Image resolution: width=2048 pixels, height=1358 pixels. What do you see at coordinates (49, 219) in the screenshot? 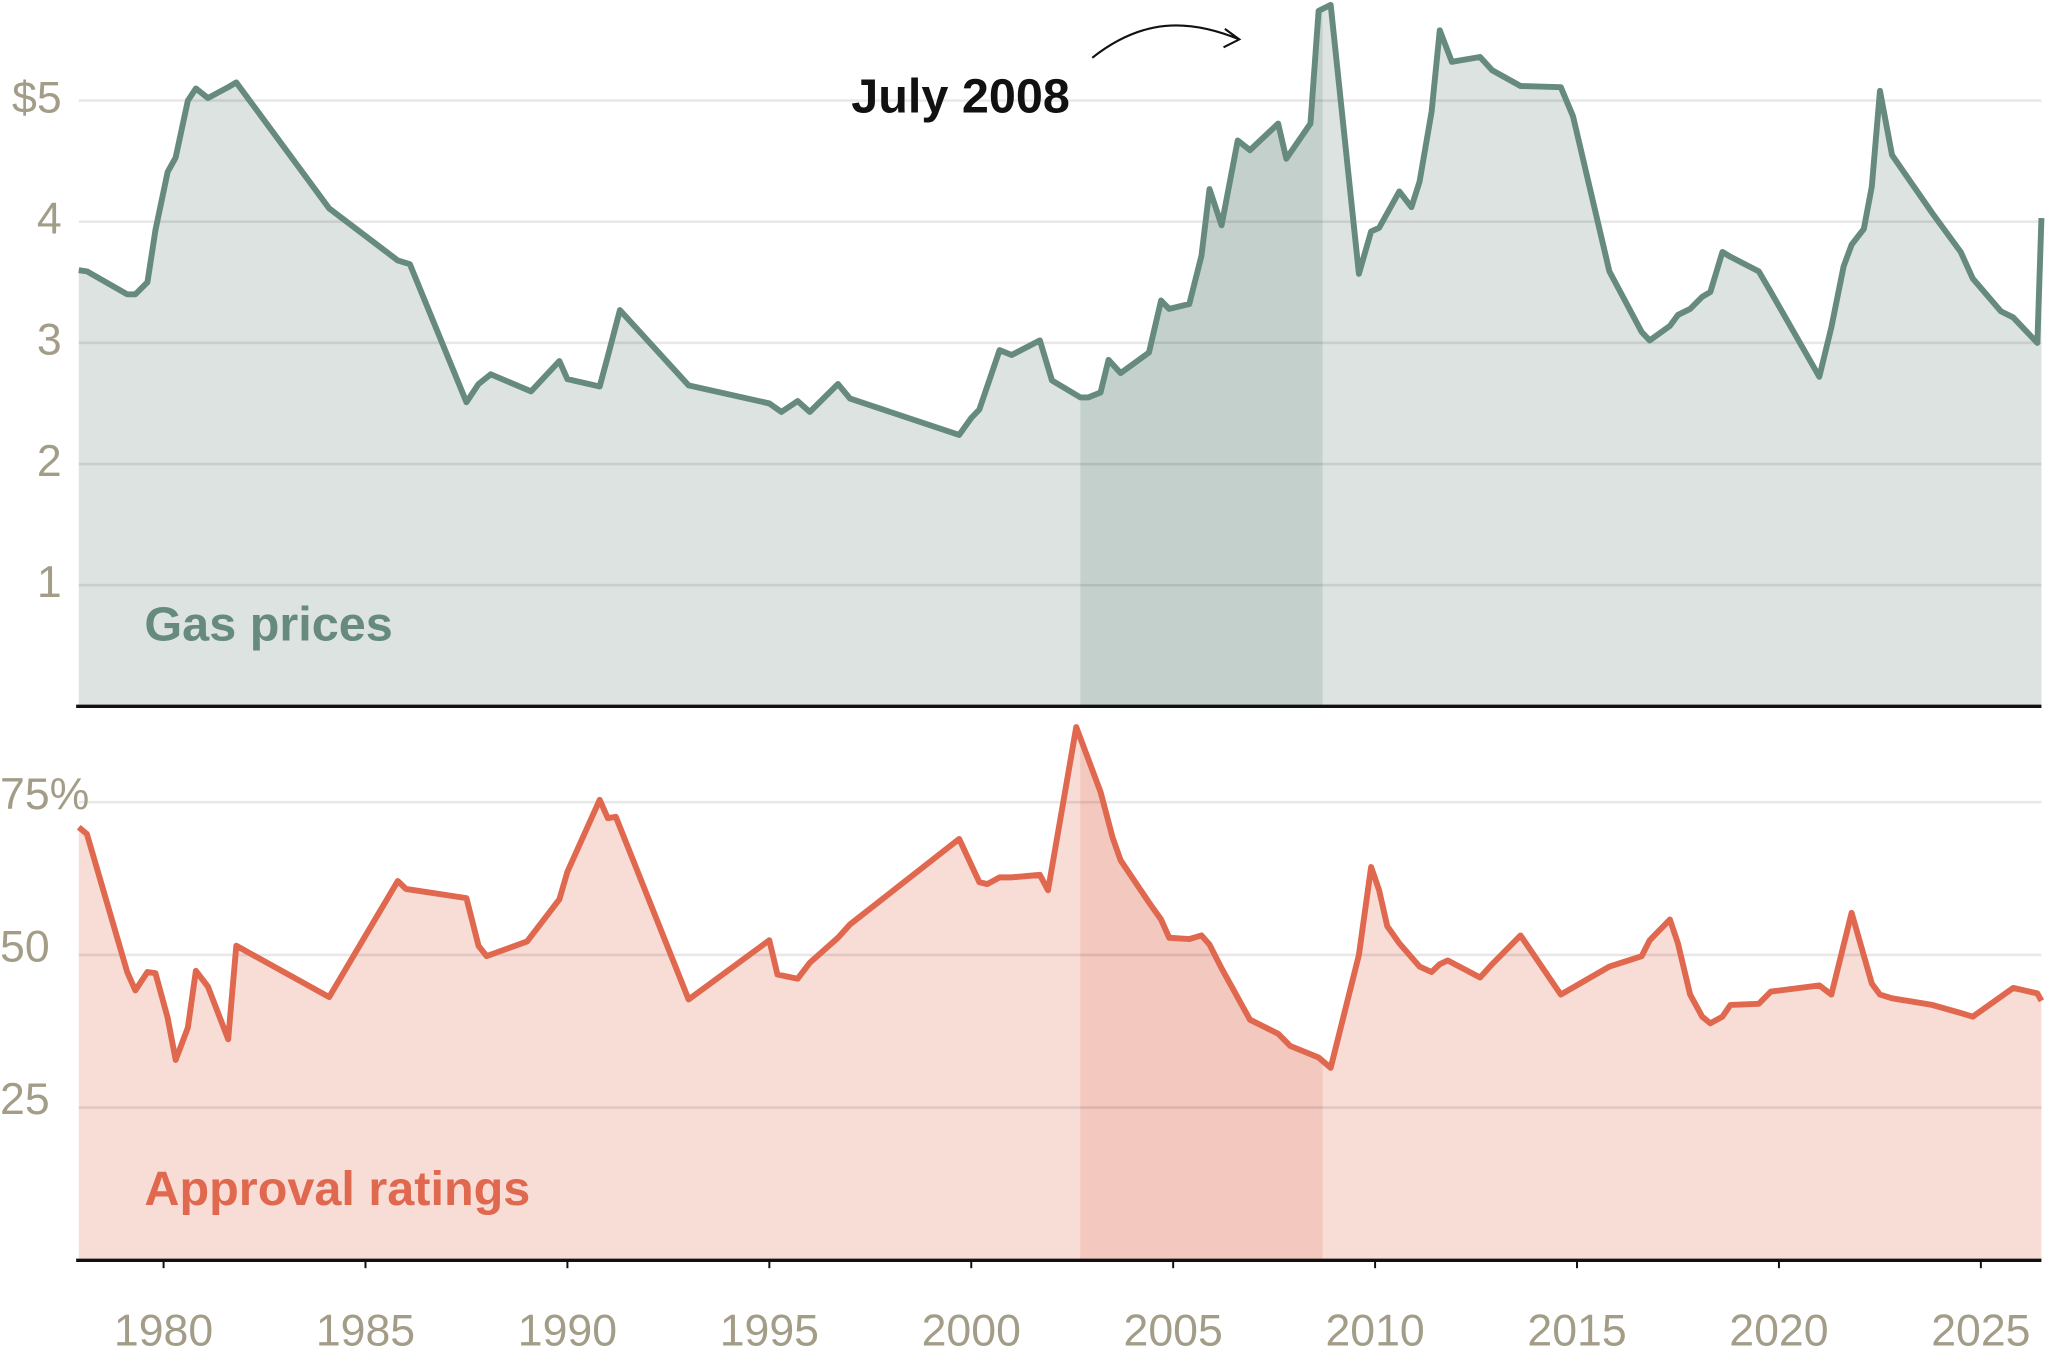
I see `y-tick-label: 4` at bounding box center [49, 219].